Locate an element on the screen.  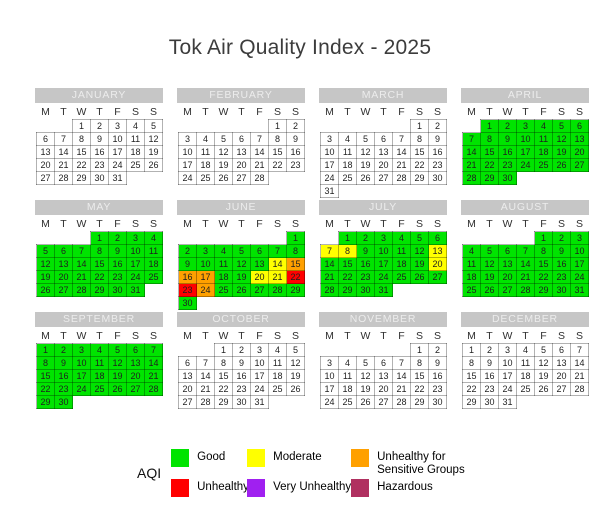
week-row: 29 30 is located at coordinates (99, 402).